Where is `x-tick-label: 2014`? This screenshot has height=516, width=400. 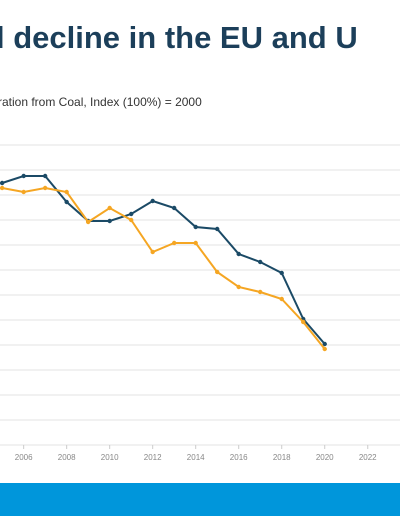 x-tick-label: 2014 is located at coordinates (196, 457).